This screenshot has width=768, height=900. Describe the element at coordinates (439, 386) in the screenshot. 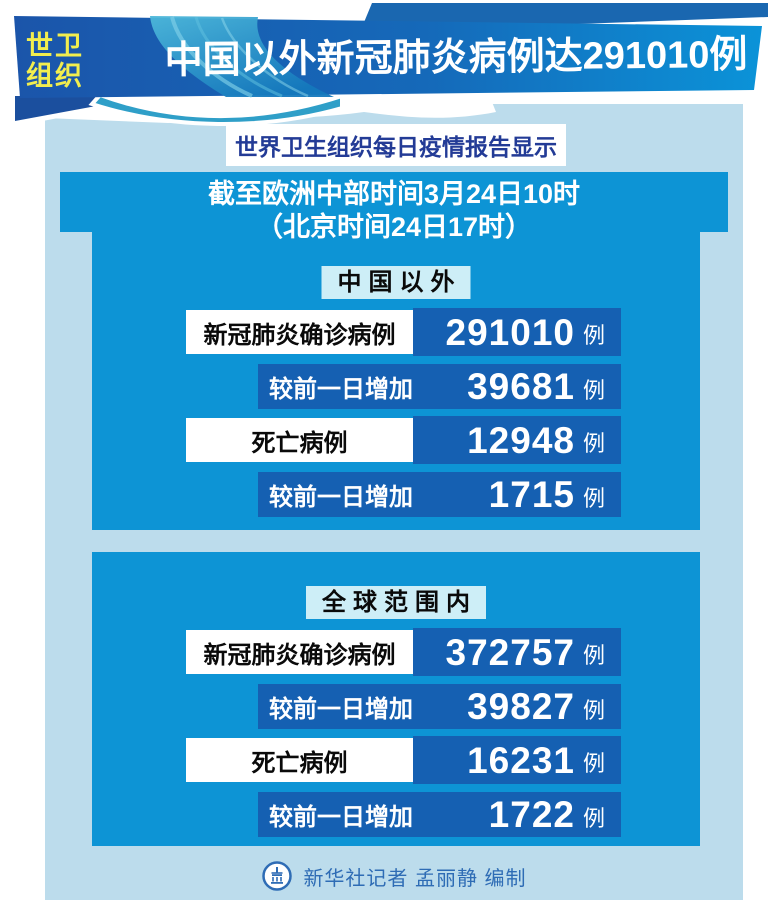

I see `stat-box: 较前一日增加 39681 例` at that location.